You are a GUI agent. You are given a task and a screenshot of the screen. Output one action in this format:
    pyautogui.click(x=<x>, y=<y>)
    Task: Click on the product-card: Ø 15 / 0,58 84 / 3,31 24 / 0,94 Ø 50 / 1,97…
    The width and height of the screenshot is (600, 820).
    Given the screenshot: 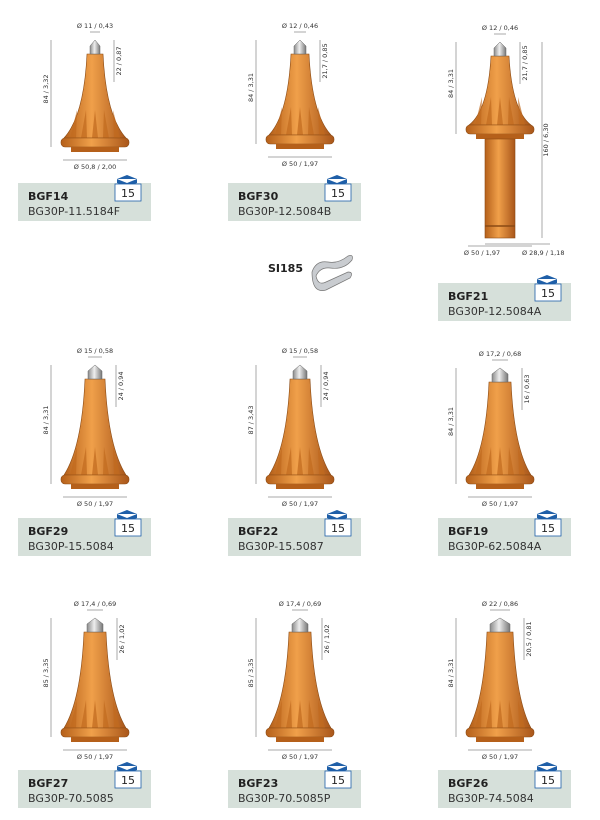 What is the action you would take?
    pyautogui.click(x=84, y=451)
    